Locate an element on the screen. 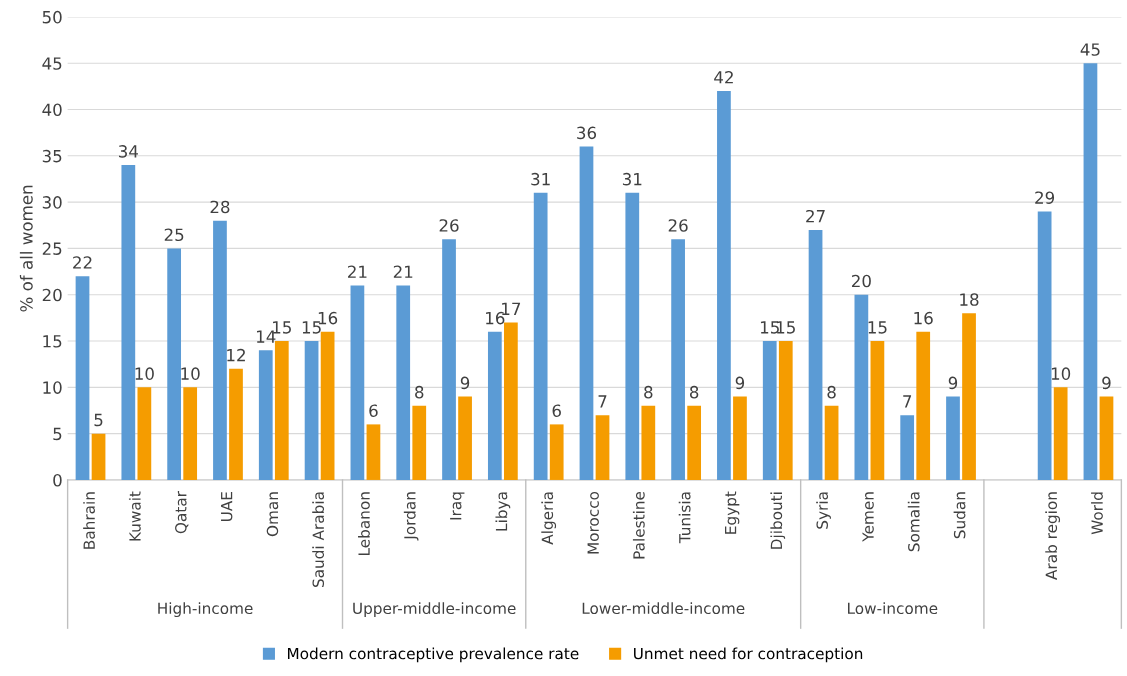 The height and width of the screenshot is (676, 1127). x-tick-label: Sudan is located at coordinates (959, 515).